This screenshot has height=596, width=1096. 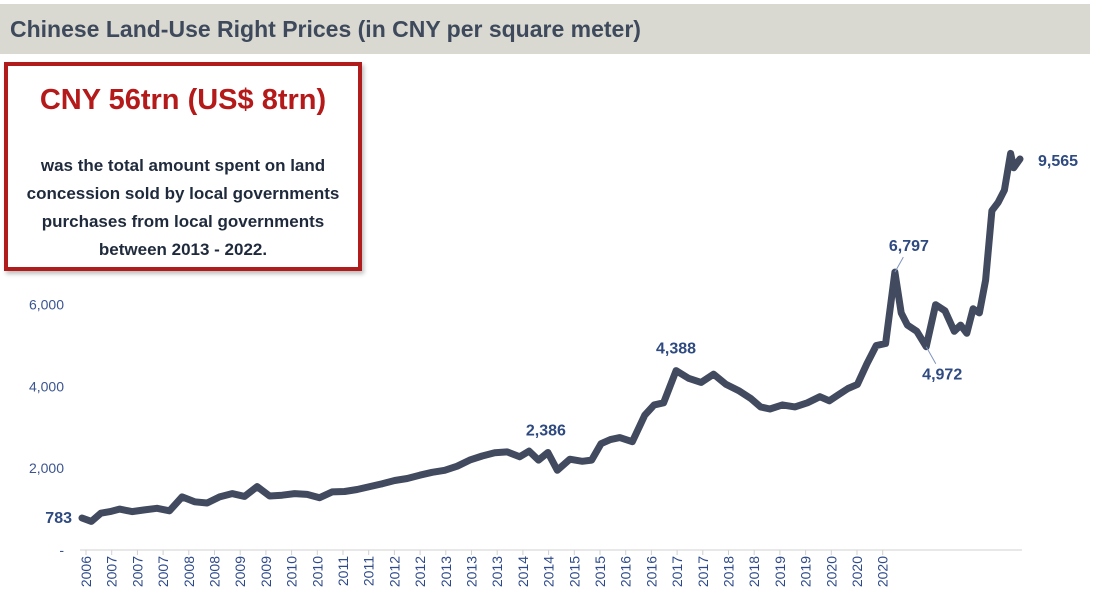 I want to click on y-tick-label: 2,000, so click(x=46, y=468).